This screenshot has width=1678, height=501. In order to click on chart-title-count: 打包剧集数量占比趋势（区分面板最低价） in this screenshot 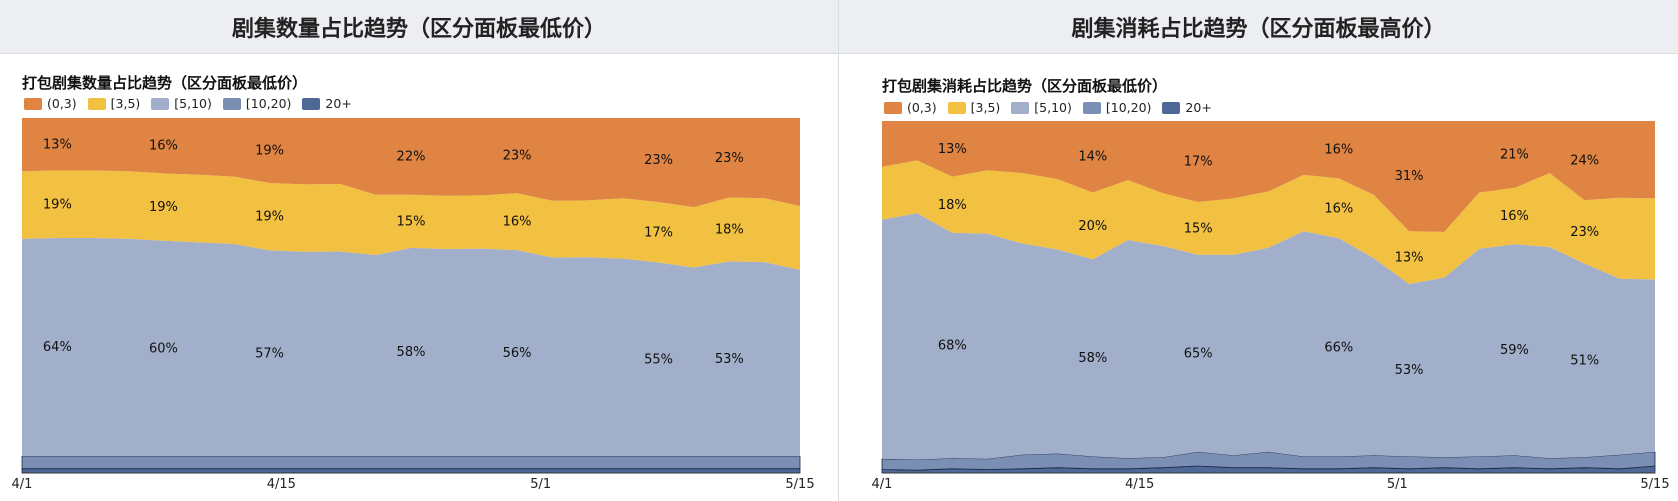, I will do `click(165, 83)`.